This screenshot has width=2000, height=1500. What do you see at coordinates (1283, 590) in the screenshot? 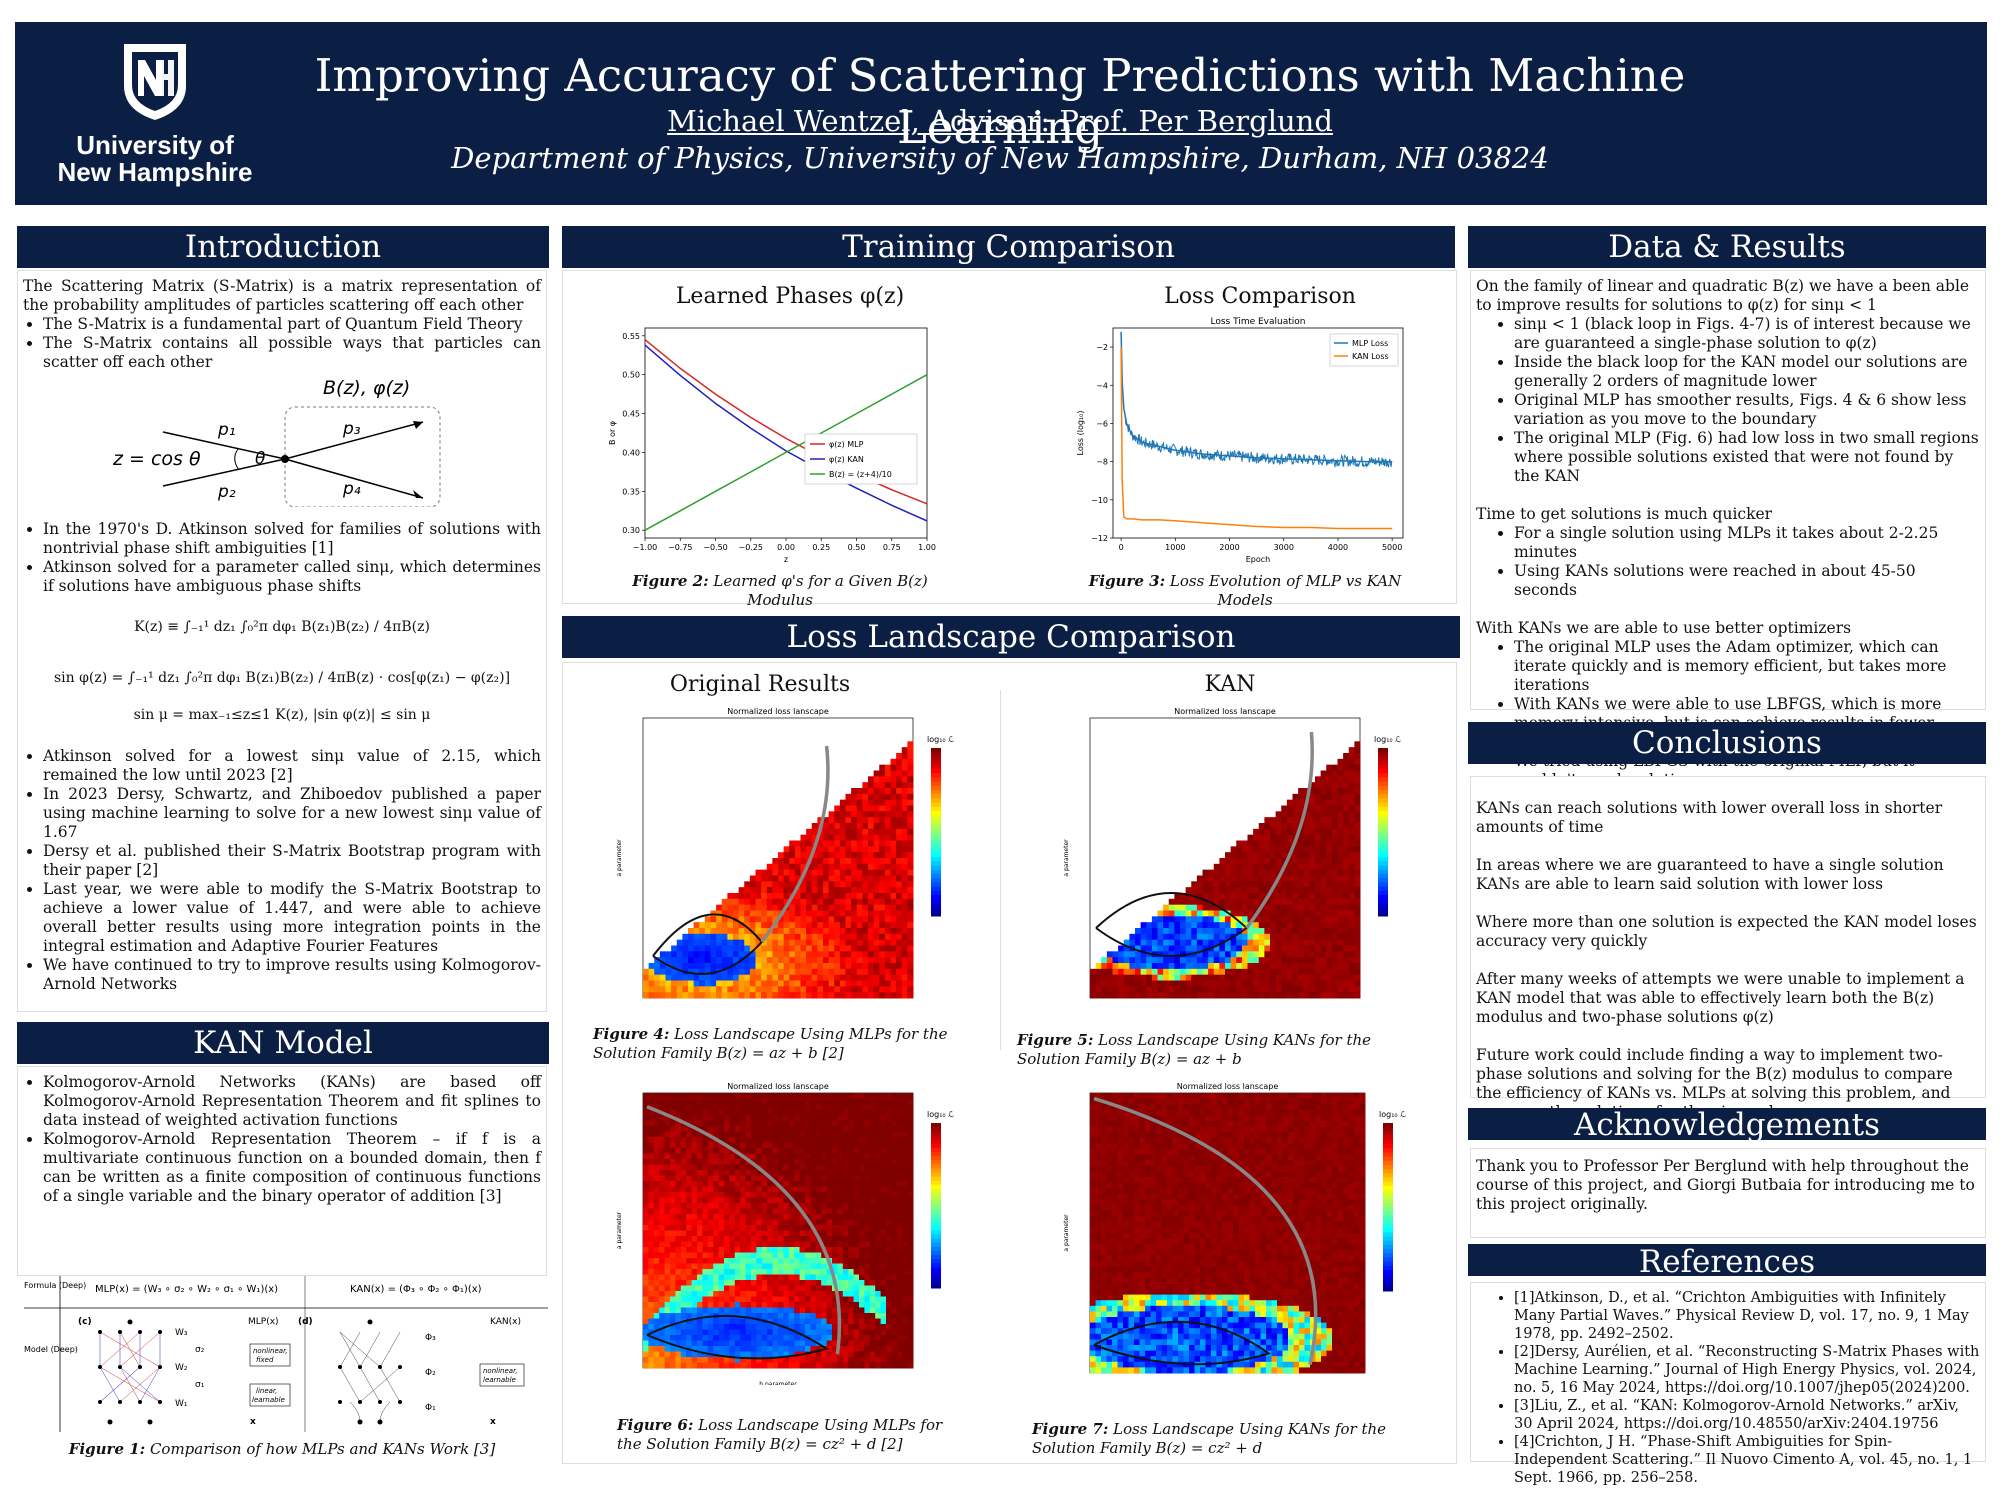
I see `figure-3-text: Loss Evolution of MLP vs KAN Models` at bounding box center [1283, 590].